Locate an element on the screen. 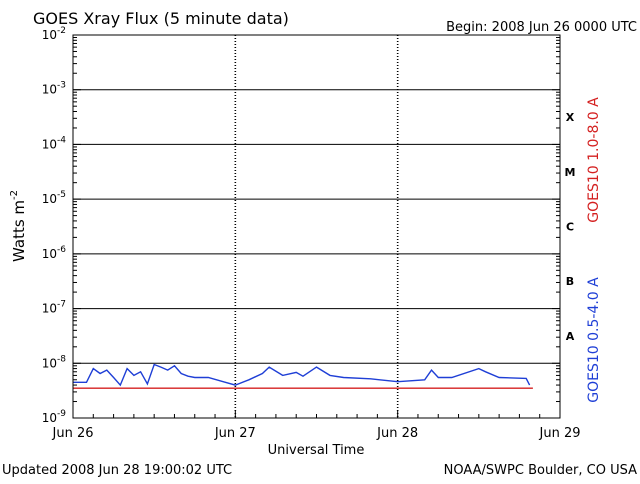  y-tick-exponent: -2 is located at coordinates (61, 31).